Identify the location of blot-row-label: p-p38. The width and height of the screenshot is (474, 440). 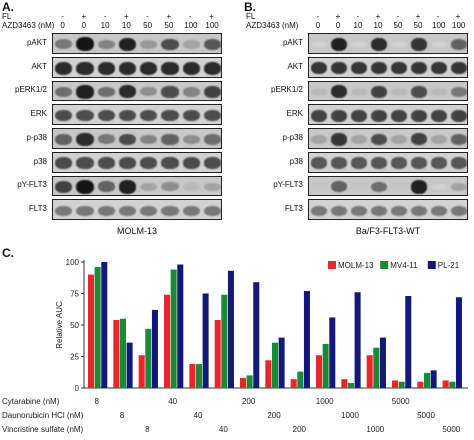
(292, 137).